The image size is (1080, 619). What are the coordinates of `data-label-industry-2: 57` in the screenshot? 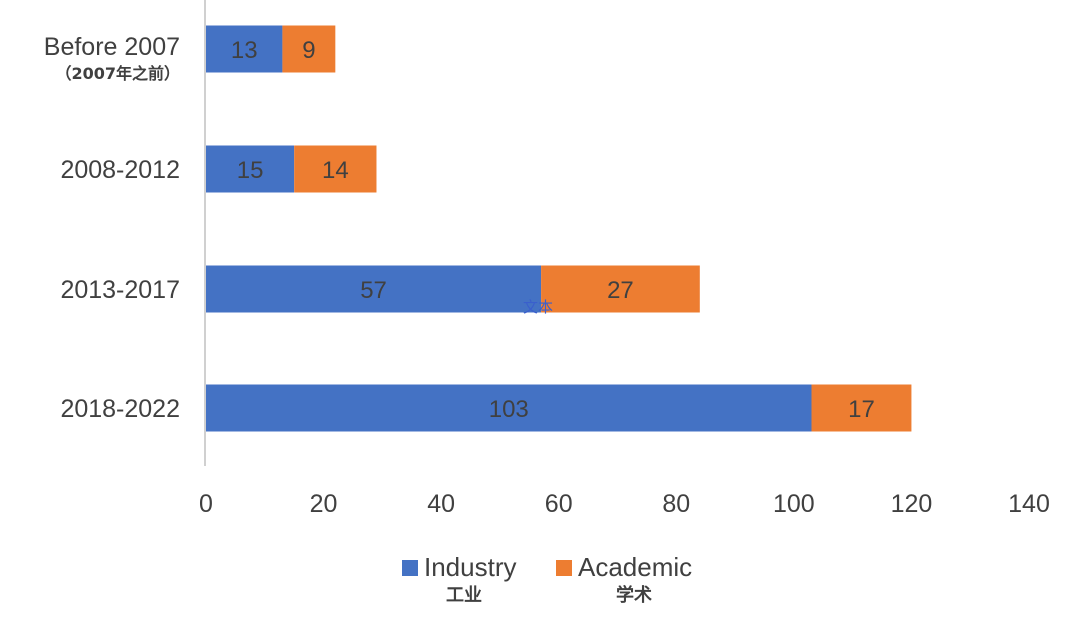 It's located at (373, 290).